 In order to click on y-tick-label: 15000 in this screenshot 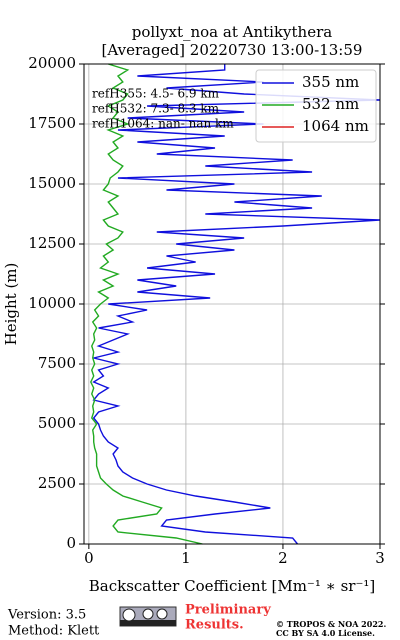, I will do `click(52, 183)`.